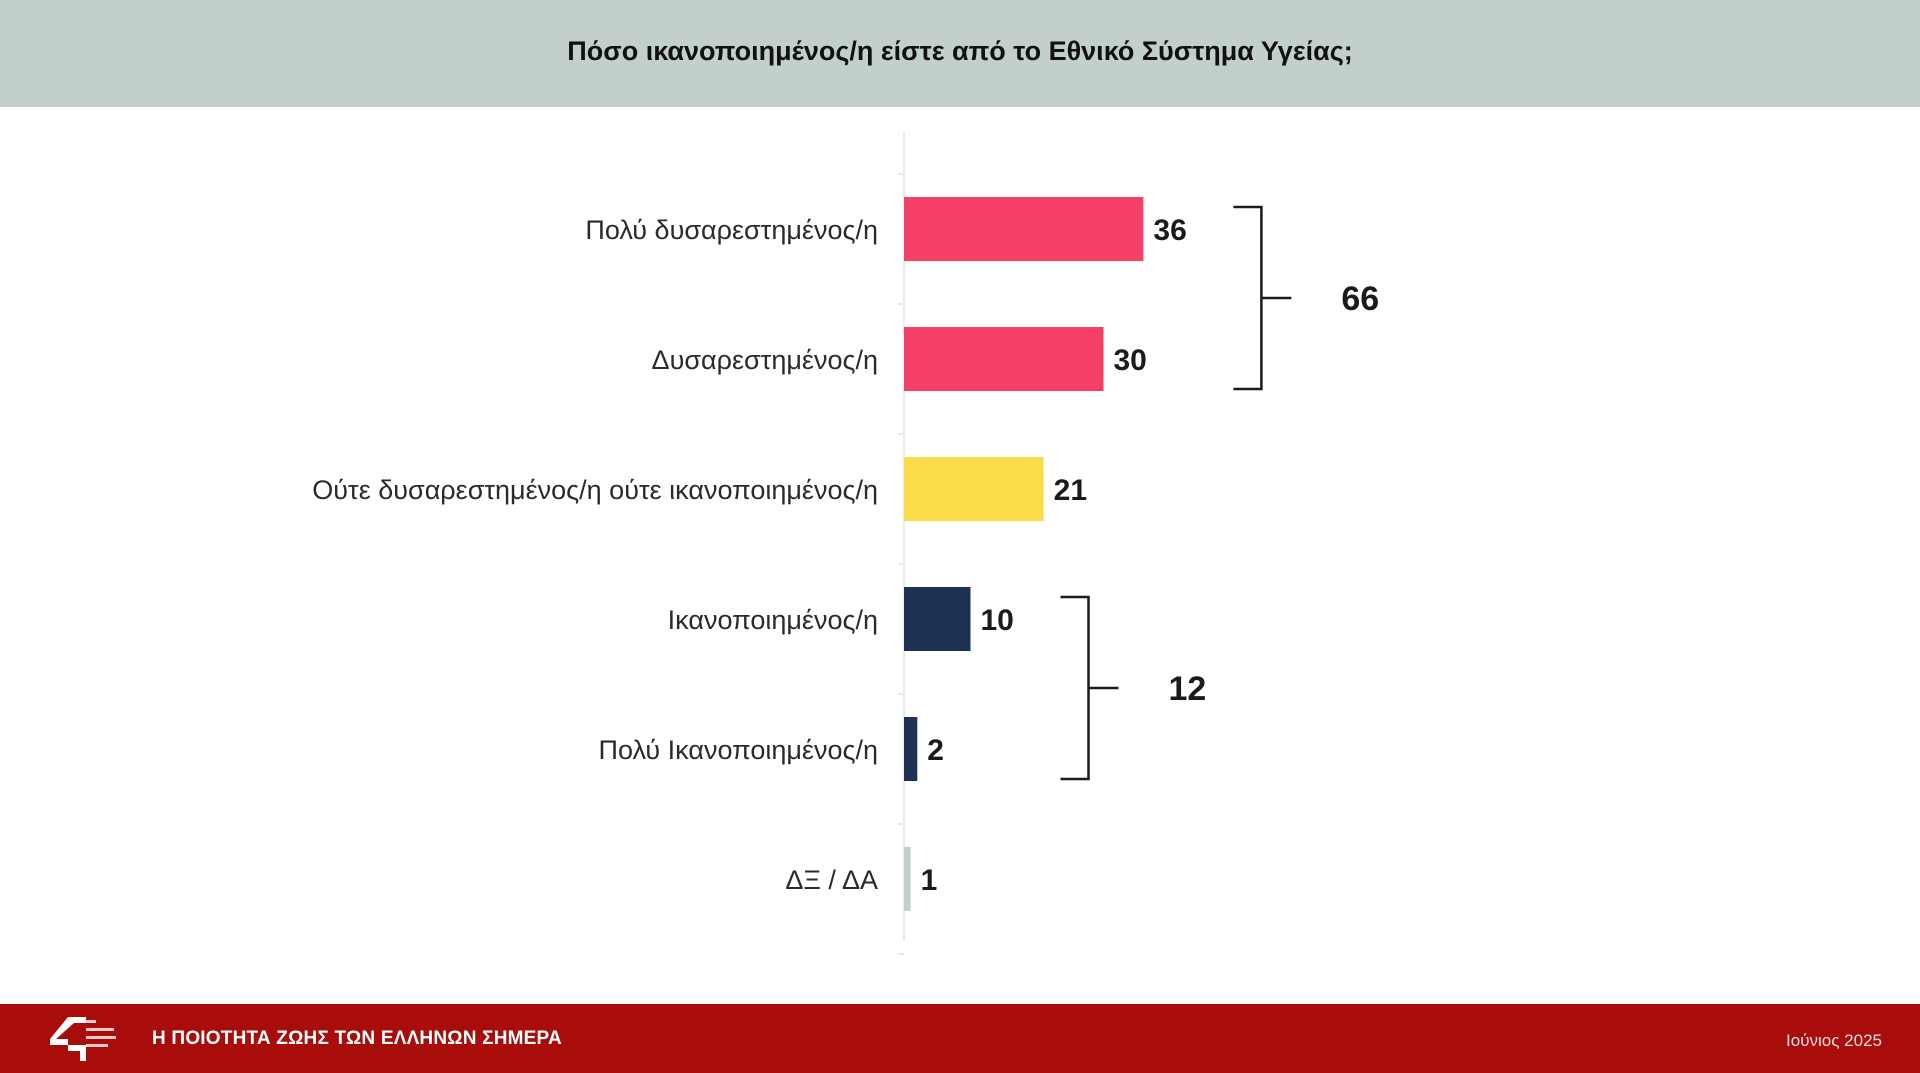 The height and width of the screenshot is (1073, 1920). Describe the element at coordinates (357, 1038) in the screenshot. I see `footer-title: Η ΠΟΙΟΤΗΤΑ ΖΩΗΣ ΤΩΝ ΕΛΛΗΝΩΝ ΣΗΜΕΡΑ` at that location.